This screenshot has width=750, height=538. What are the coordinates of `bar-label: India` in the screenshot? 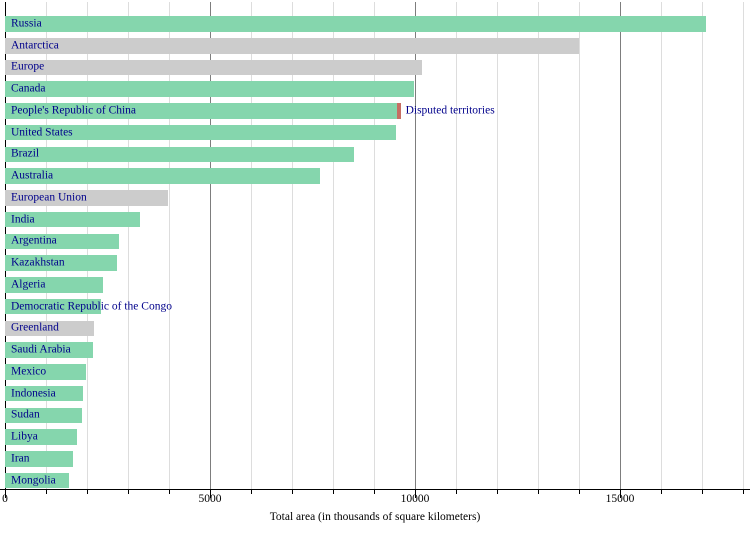 It's located at (23, 218).